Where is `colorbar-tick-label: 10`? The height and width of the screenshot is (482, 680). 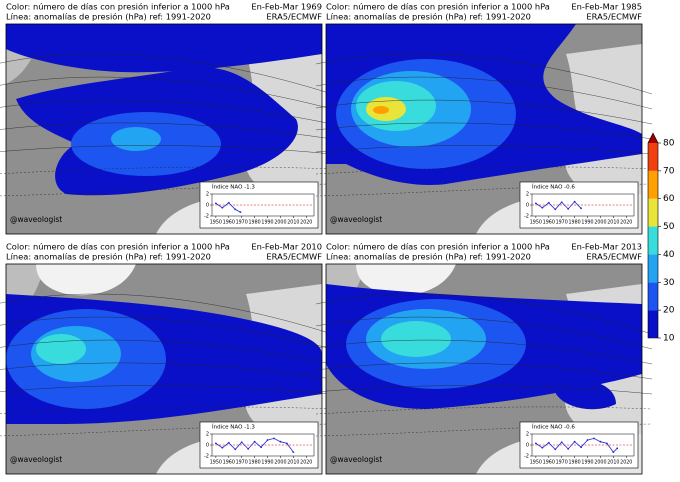
colorbar-tick-label: 10 is located at coordinates (669, 339).